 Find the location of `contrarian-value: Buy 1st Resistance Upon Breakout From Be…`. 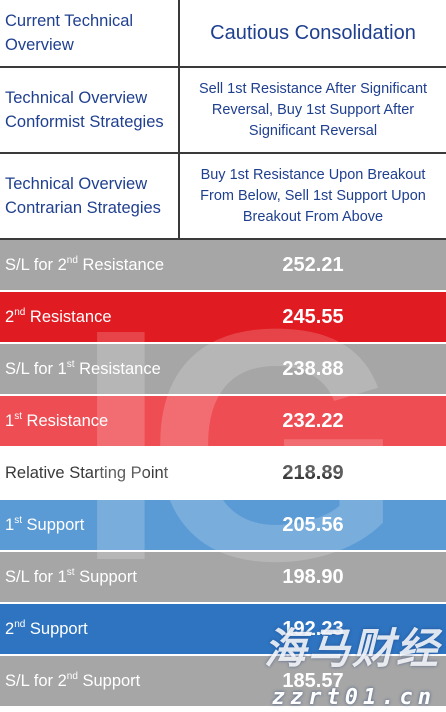

contrarian-value: Buy 1st Resistance Upon Breakout From Be… is located at coordinates (313, 195).